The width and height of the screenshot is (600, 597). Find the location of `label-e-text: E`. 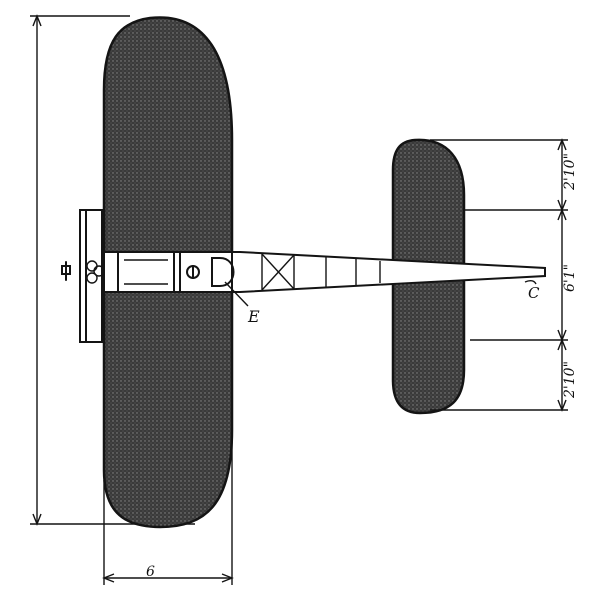

label-e-text: E is located at coordinates (253, 316).